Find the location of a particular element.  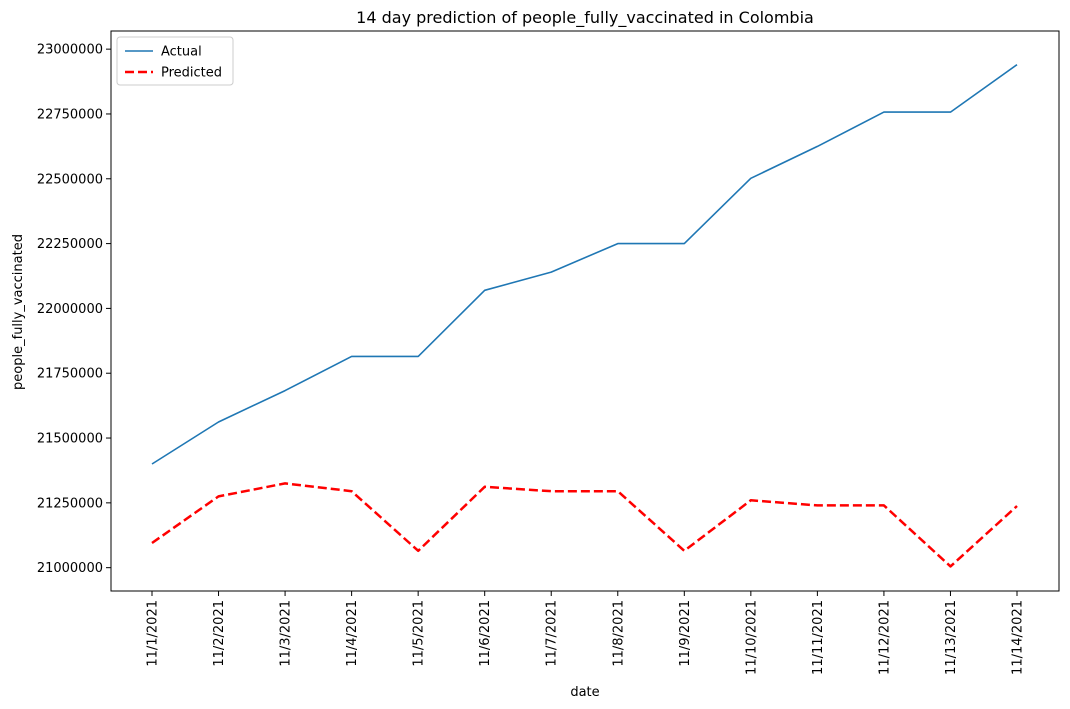

y-tick-label: 21250000 is located at coordinates (70, 503).